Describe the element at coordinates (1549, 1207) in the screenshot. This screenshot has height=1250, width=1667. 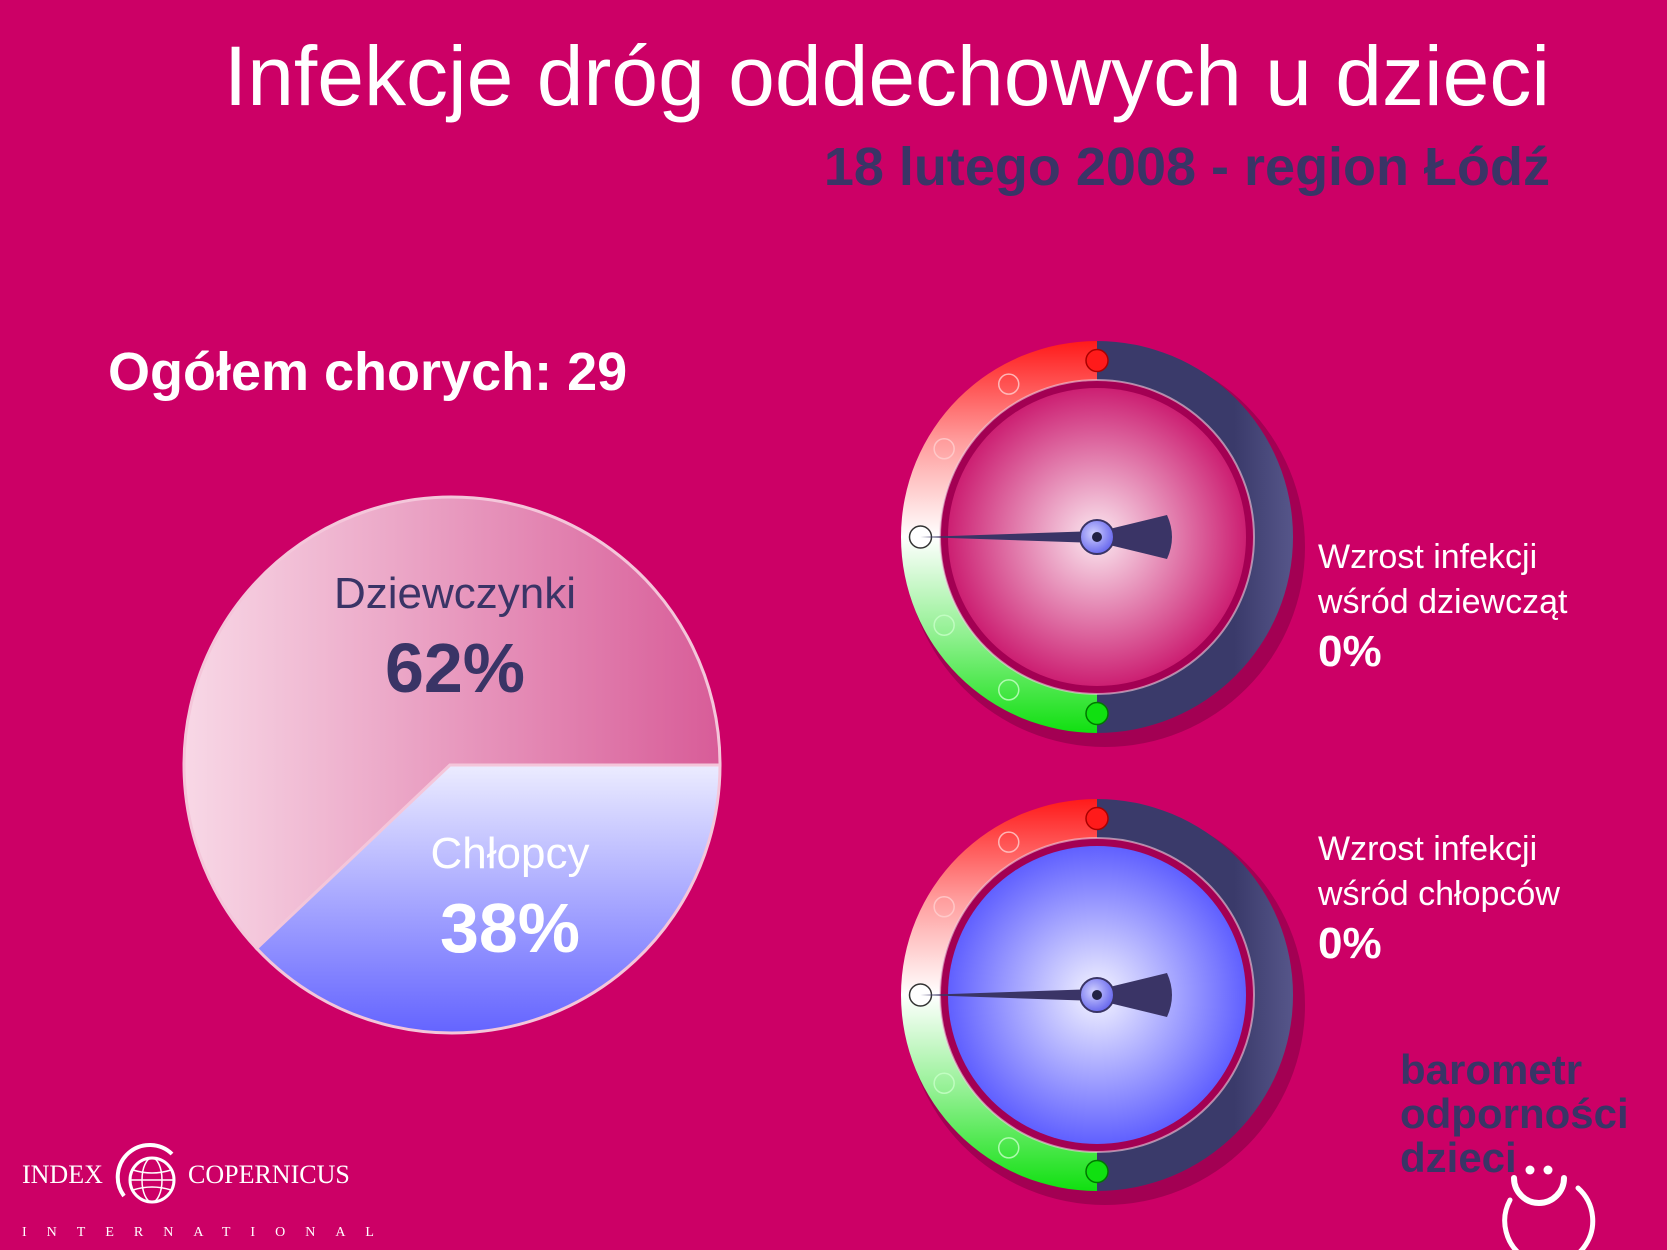
I see `smiley-icon` at that location.